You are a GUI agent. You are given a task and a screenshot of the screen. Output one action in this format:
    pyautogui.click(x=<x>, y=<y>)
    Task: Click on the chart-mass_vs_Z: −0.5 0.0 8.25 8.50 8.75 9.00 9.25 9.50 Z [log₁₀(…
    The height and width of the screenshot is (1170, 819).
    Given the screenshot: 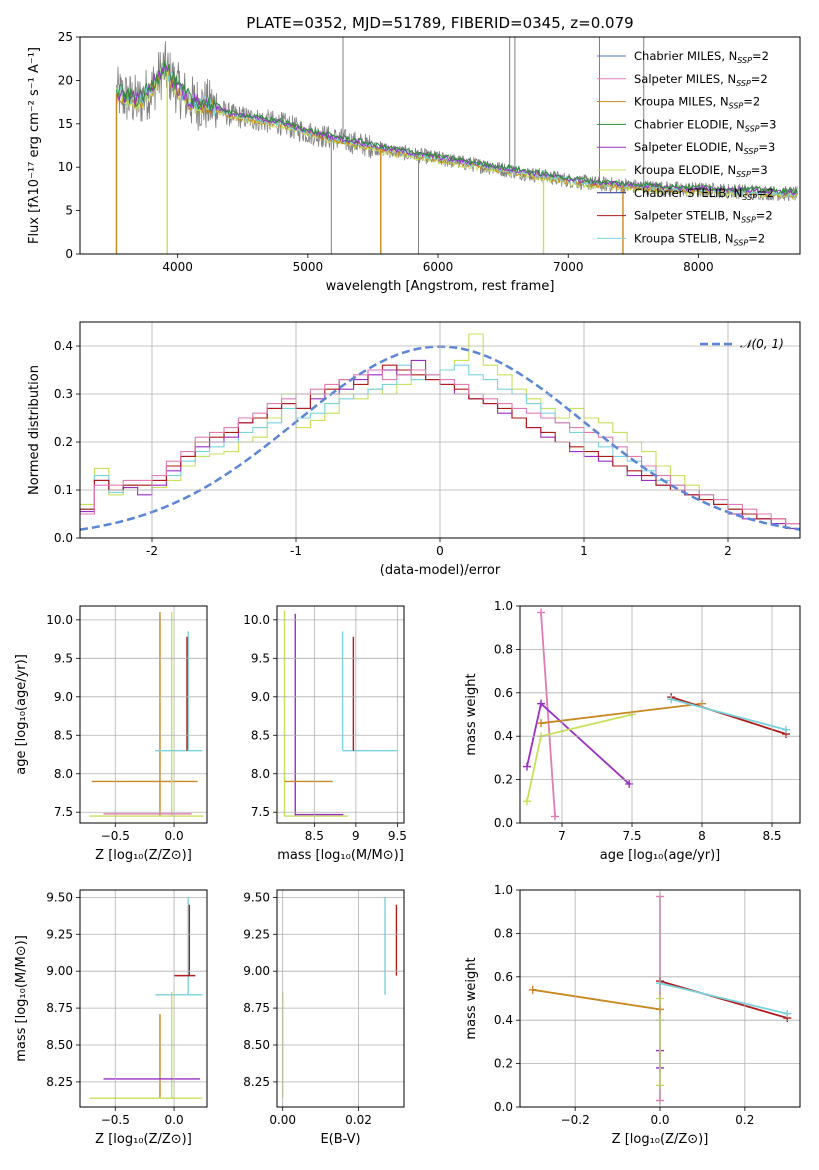 What is the action you would take?
    pyautogui.click(x=111, y=1018)
    